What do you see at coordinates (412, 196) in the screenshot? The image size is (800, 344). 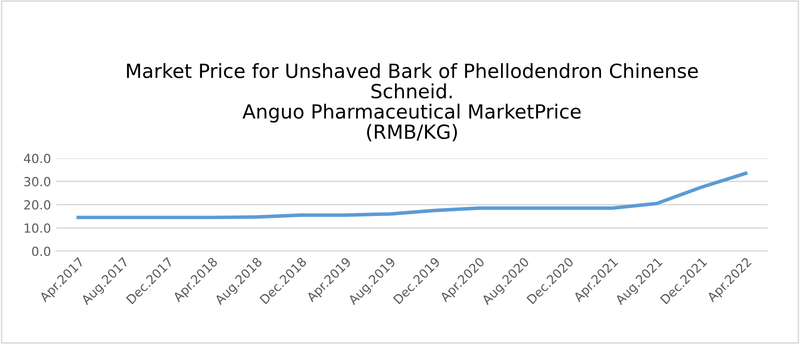 I see `line-series` at bounding box center [412, 196].